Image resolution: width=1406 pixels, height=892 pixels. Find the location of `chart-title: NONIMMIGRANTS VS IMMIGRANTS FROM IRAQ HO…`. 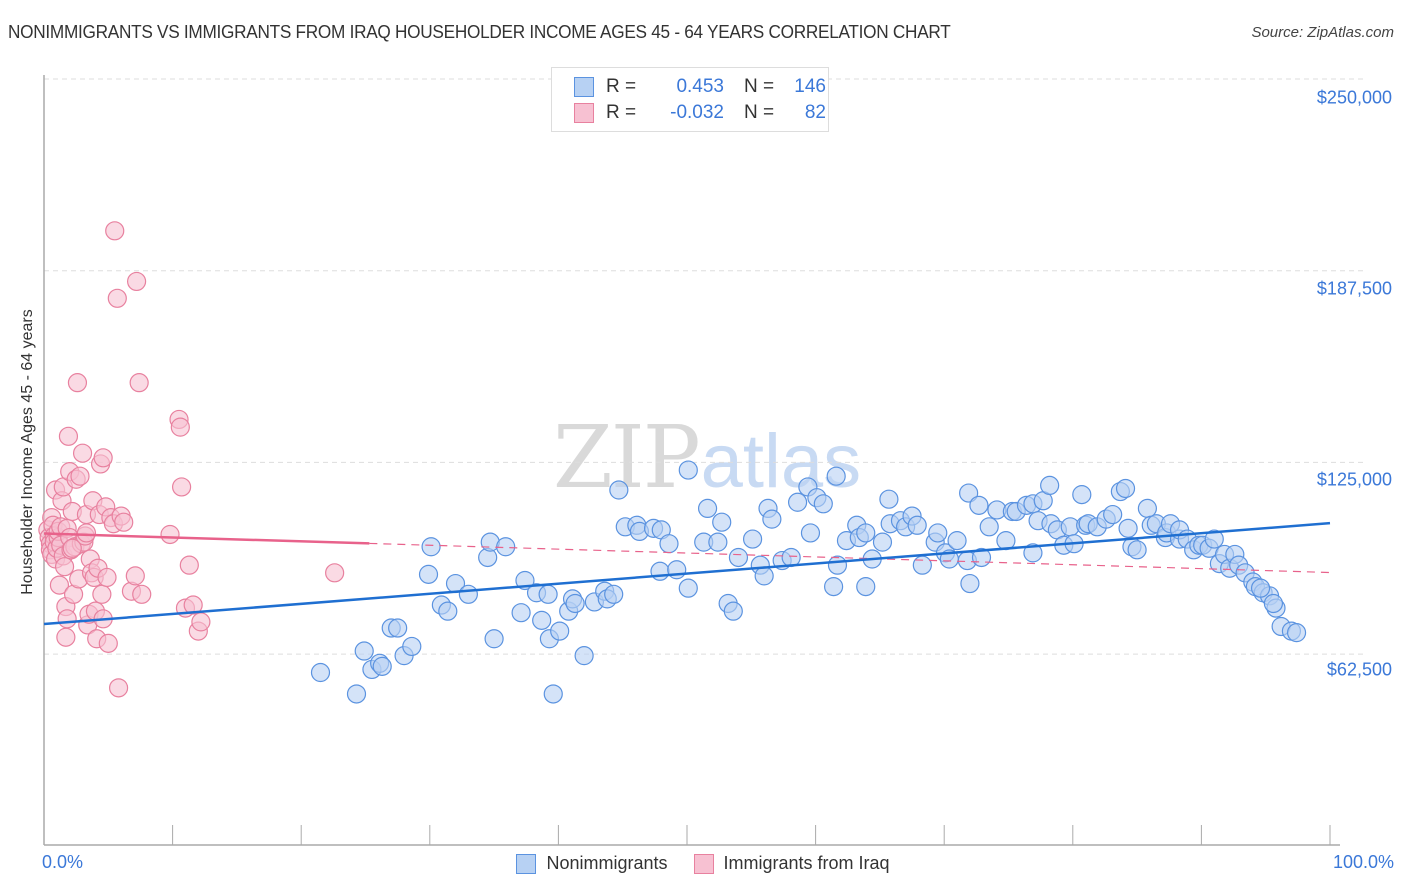

chart-title: NONIMMIGRANTS VS IMMIGRANTS FROM IRAQ HO… is located at coordinates (479, 31).